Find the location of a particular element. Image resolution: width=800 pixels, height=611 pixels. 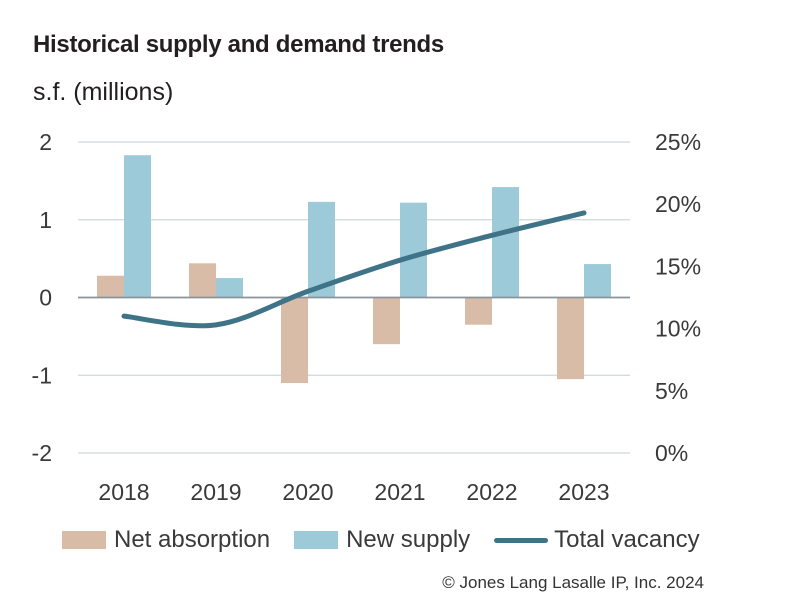

legend-item-total-vacancy: Total vacancy is located at coordinates (597, 540).